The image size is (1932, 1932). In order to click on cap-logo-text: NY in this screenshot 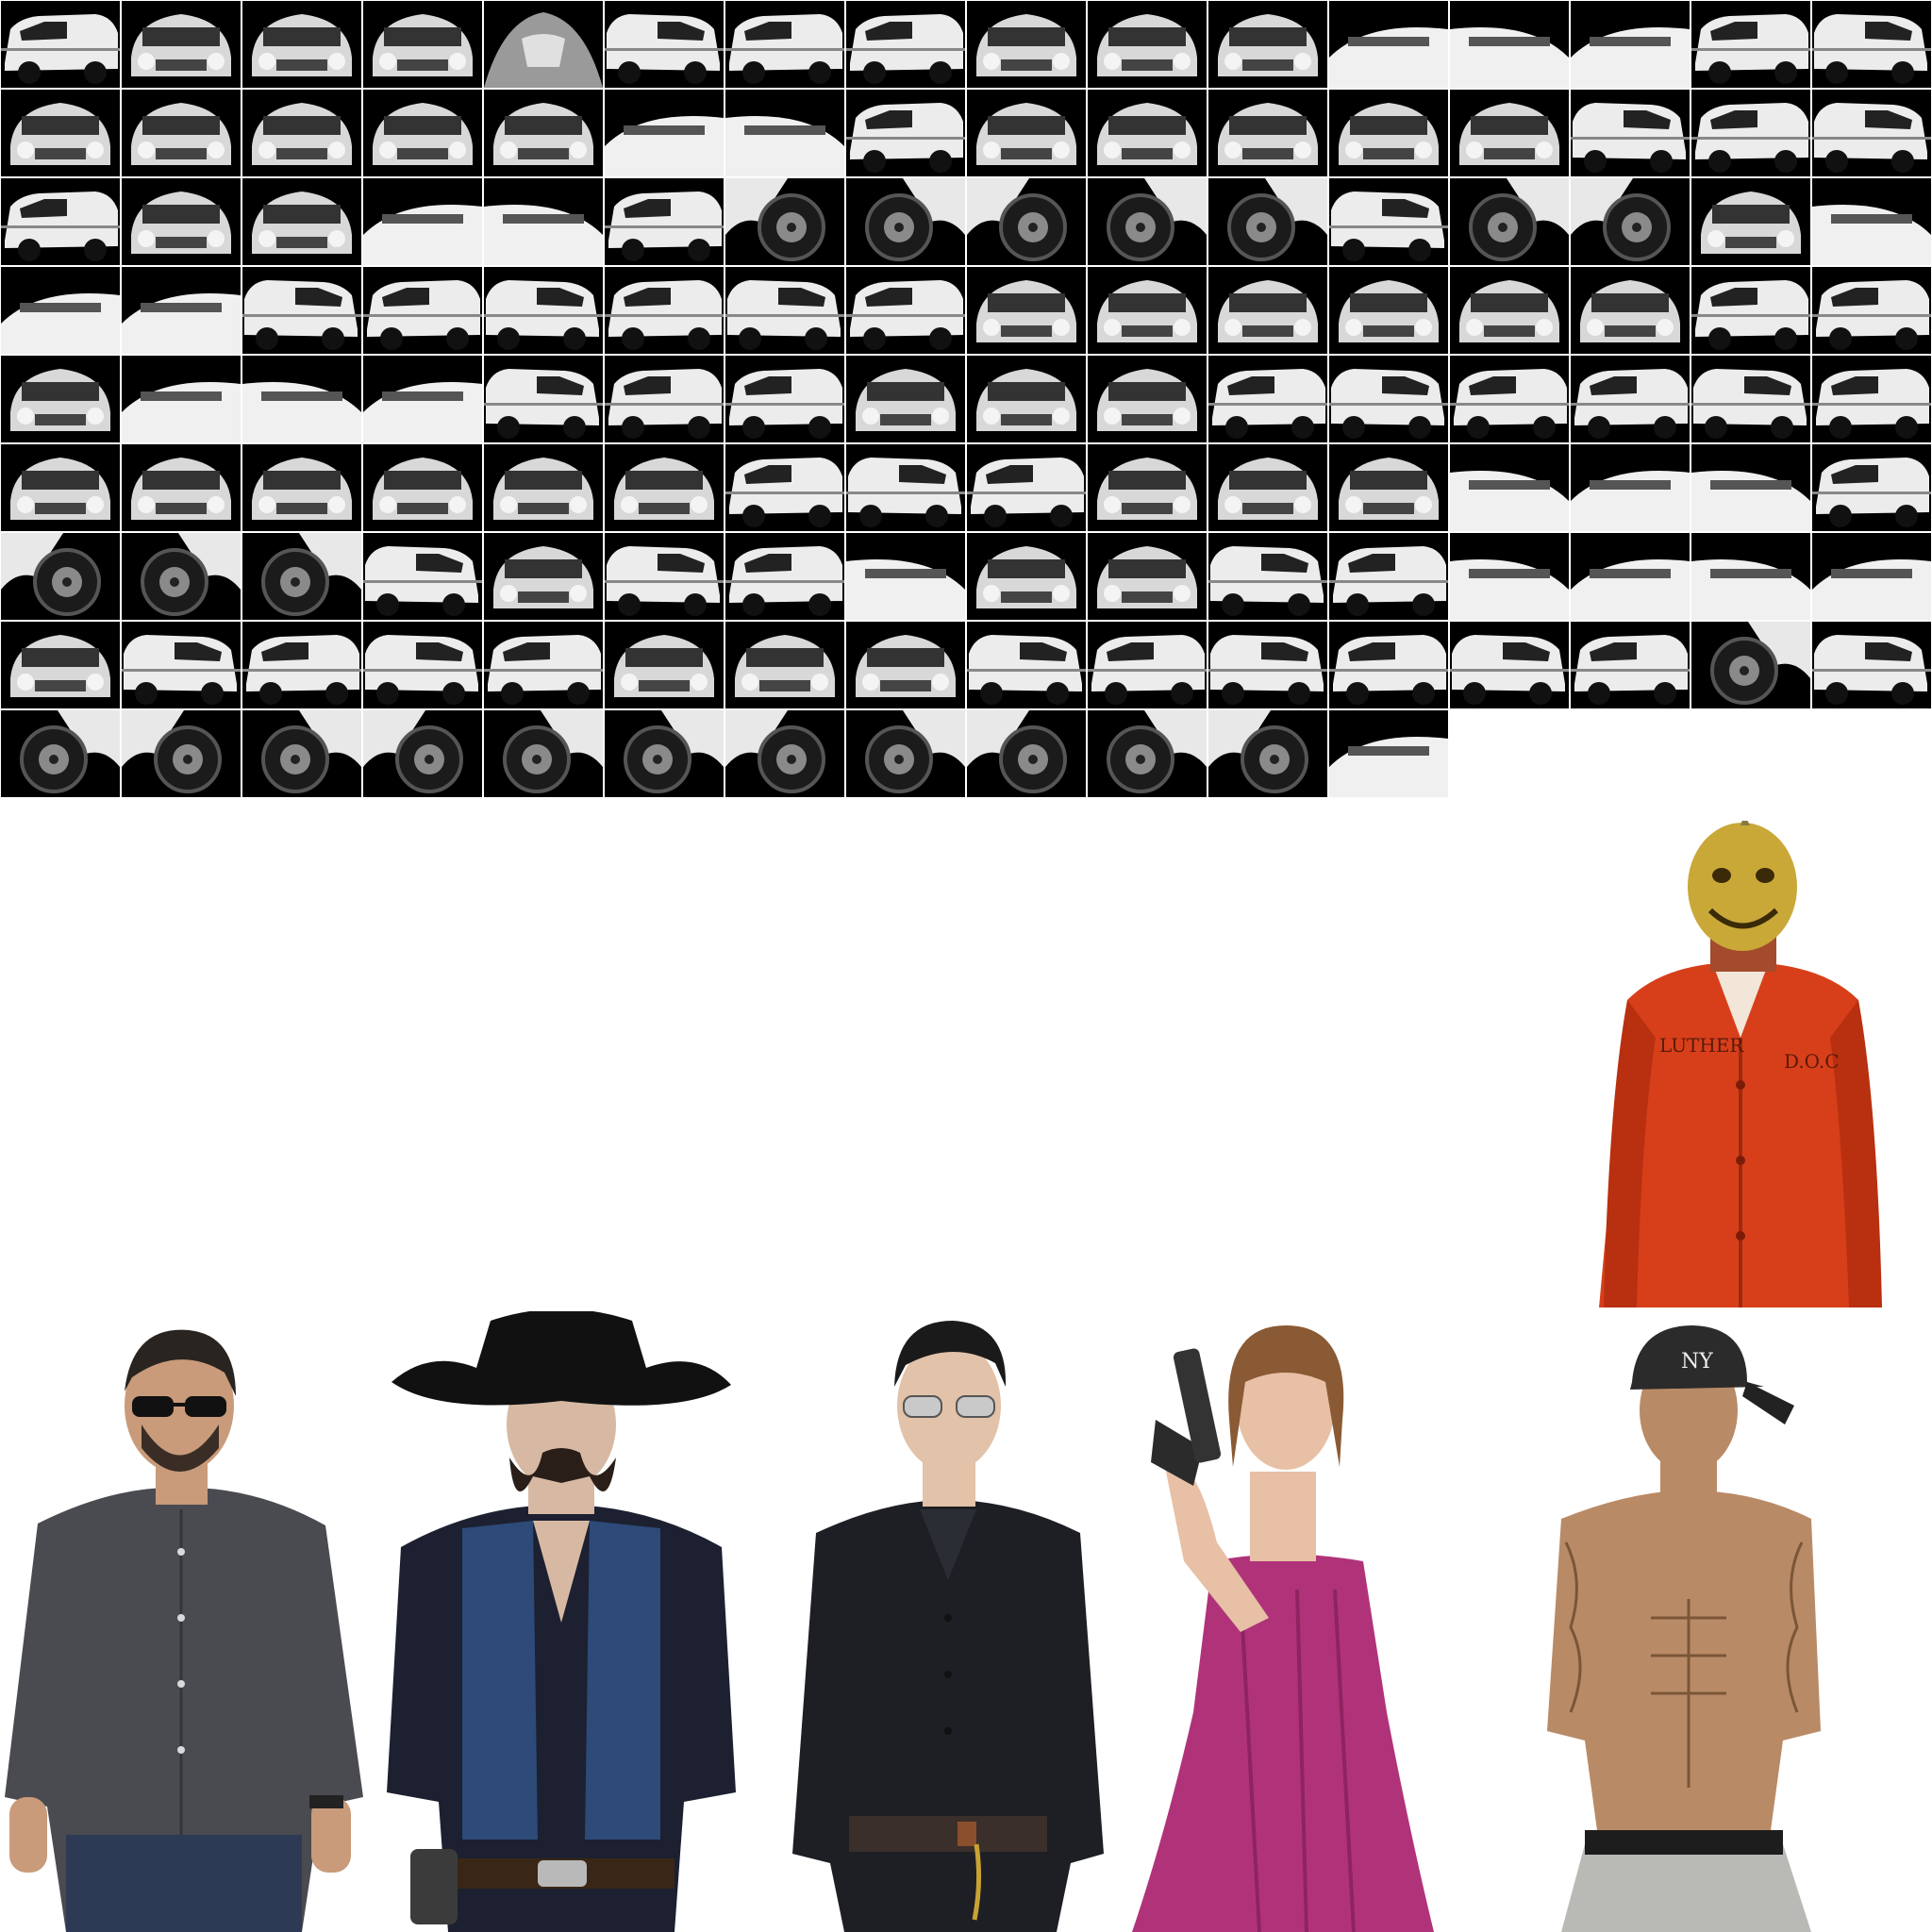, I will do `click(1697, 1362)`.